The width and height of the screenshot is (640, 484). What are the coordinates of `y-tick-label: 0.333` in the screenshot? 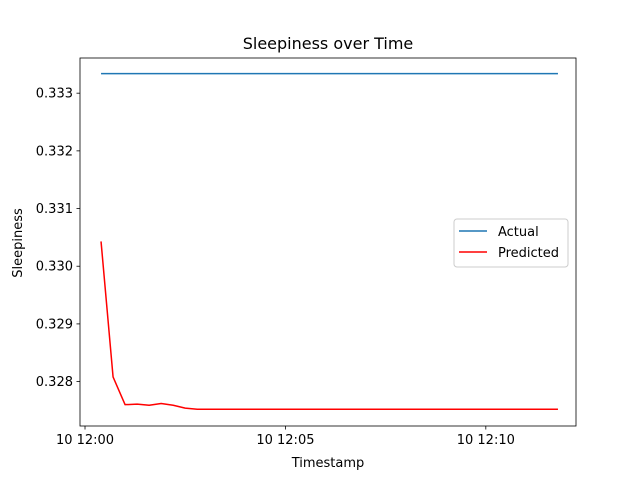 It's located at (54, 94).